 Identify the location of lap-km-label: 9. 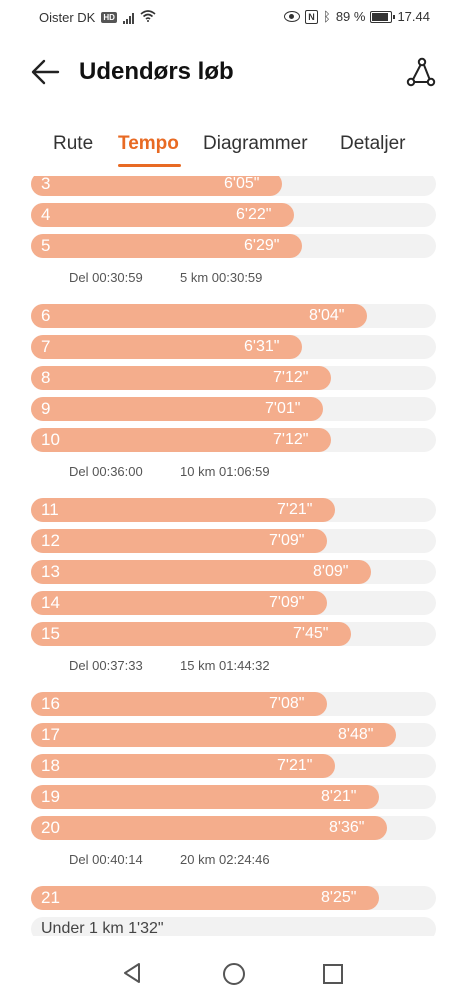
(46, 409).